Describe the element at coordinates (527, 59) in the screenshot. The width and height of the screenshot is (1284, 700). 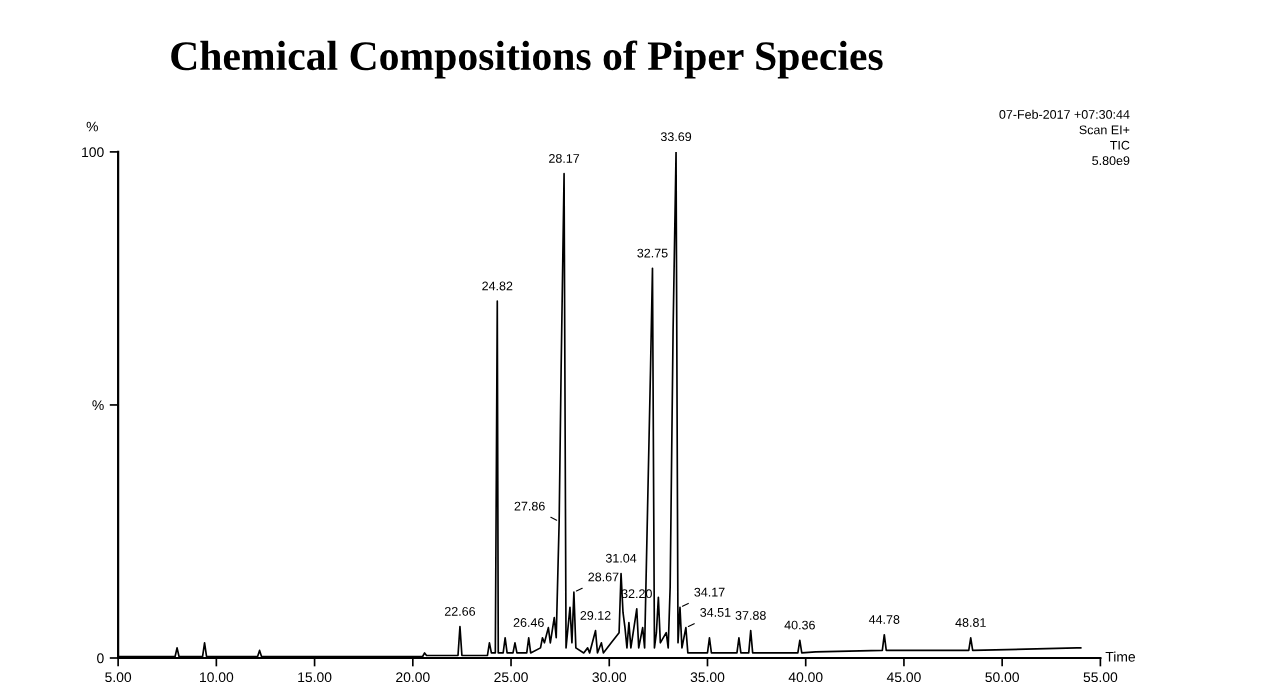
I see `chart-title: Chemical Compositions of Piper Species` at that location.